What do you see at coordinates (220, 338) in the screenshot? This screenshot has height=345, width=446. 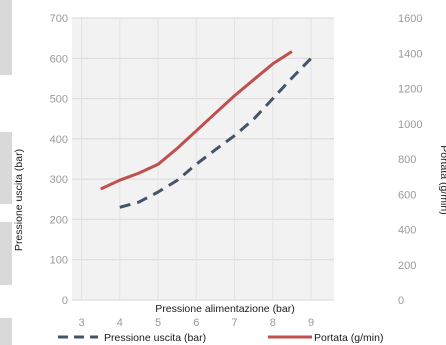 I see `legend: Pressione uscita (bar) Portata (g/min)` at bounding box center [220, 338].